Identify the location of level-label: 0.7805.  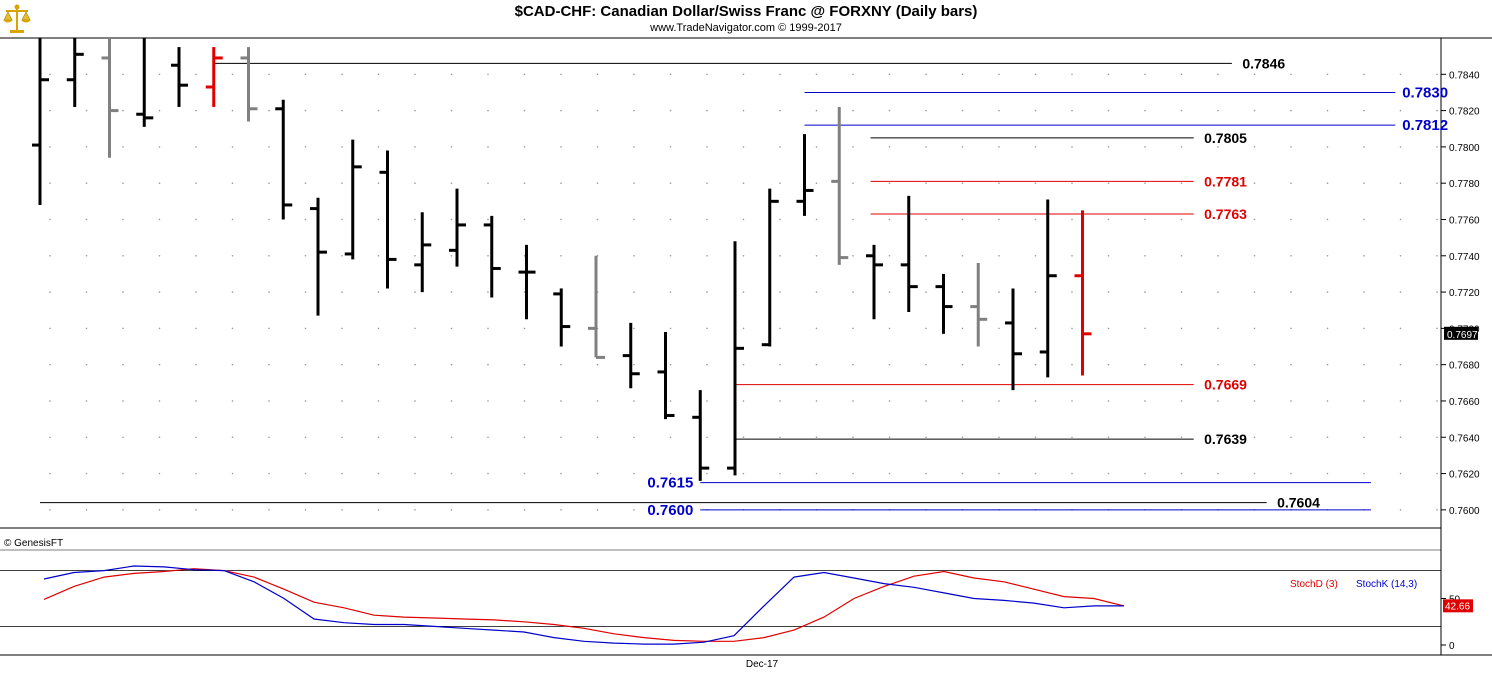
(1225, 138).